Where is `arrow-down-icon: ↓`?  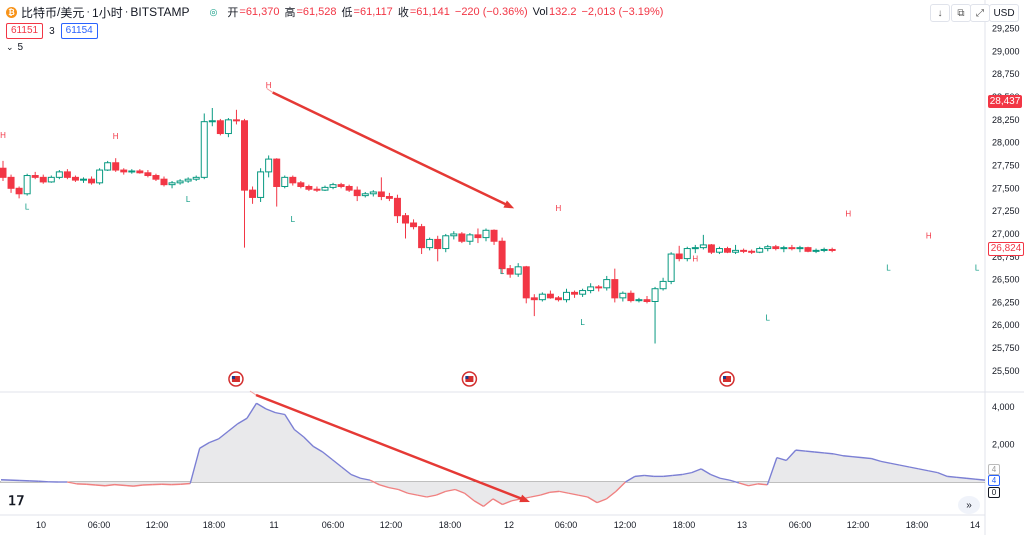
arrow-down-icon: ↓ is located at coordinates (940, 13).